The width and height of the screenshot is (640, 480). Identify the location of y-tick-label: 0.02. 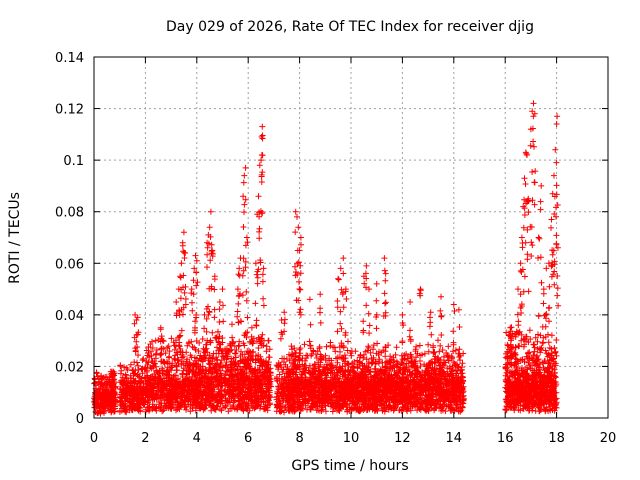
(69, 367).